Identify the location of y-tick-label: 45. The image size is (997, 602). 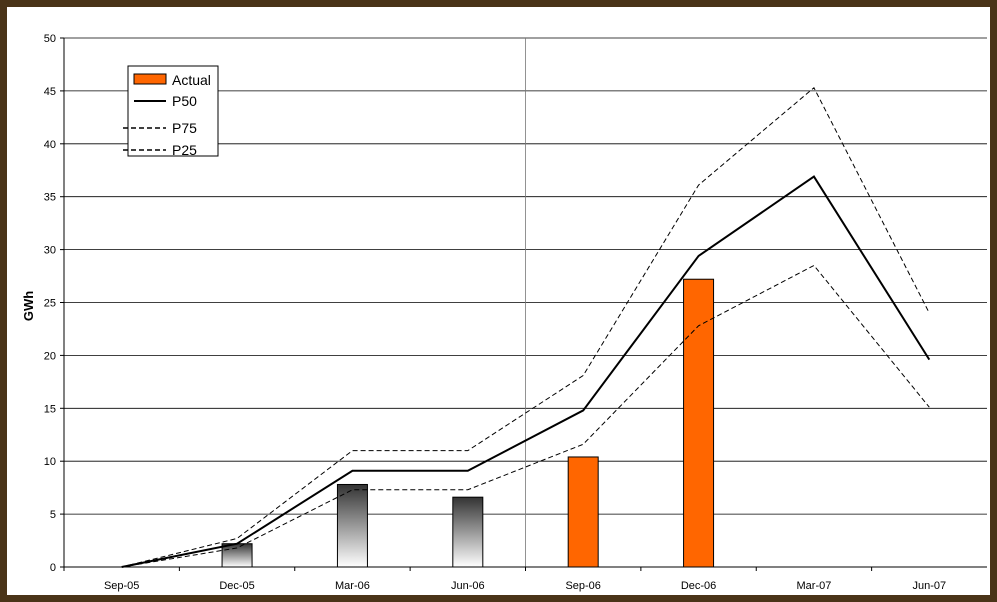
(50, 92).